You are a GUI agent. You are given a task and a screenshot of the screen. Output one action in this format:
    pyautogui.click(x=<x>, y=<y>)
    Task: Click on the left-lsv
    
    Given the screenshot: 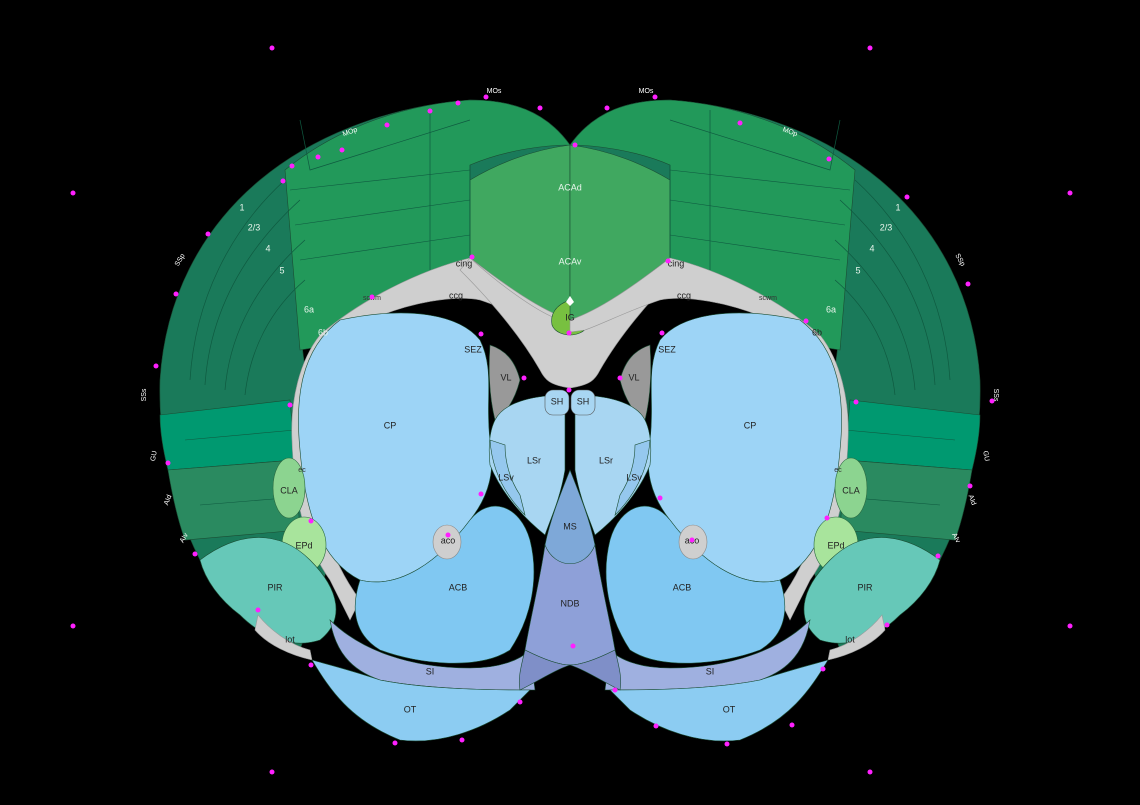 What is the action you would take?
    pyautogui.click(x=507, y=477)
    